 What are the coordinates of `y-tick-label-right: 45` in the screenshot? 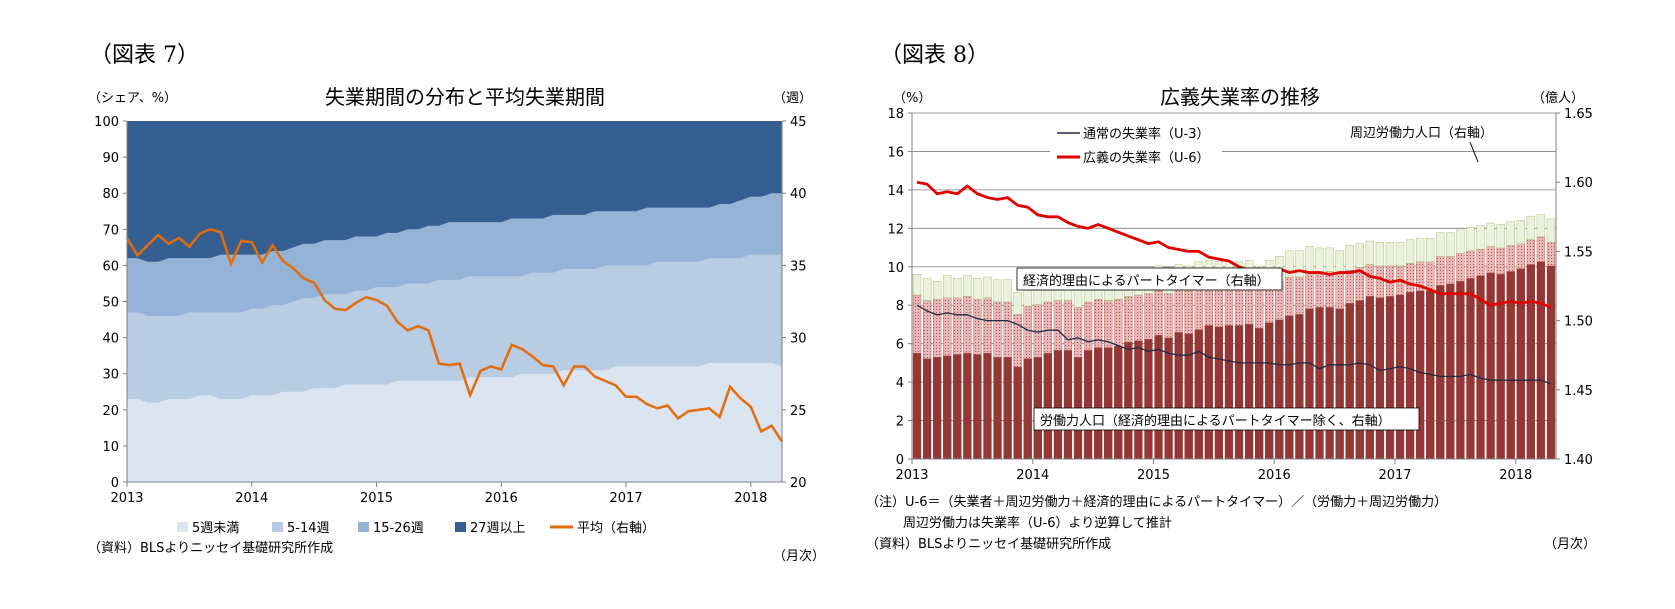 It's located at (798, 122).